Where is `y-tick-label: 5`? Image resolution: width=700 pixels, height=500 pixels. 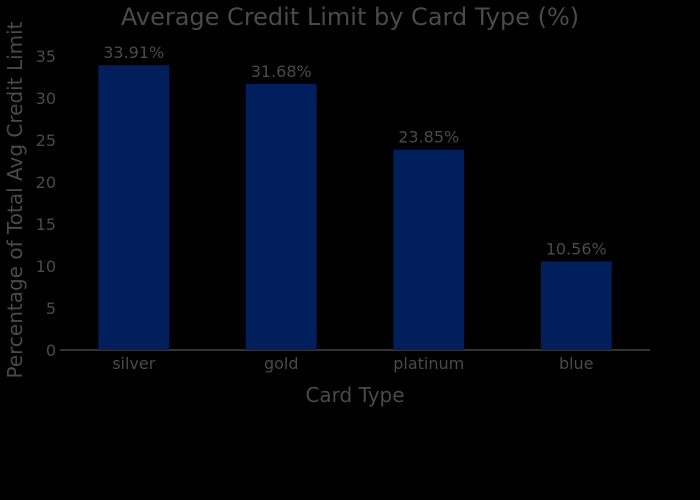
y-tick-label: 5 is located at coordinates (51, 308).